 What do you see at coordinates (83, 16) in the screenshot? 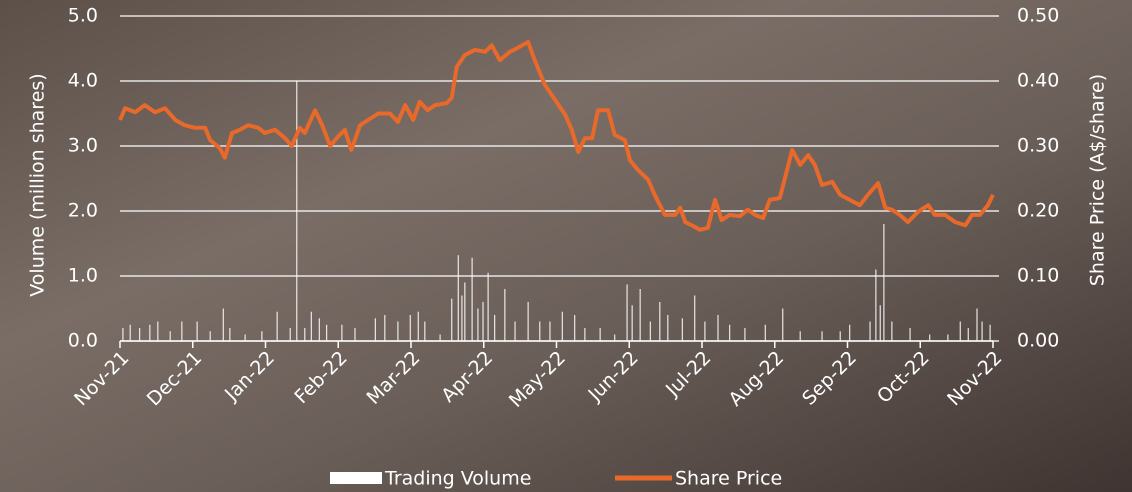
I see `y-tick-label: 5.0` at bounding box center [83, 16].